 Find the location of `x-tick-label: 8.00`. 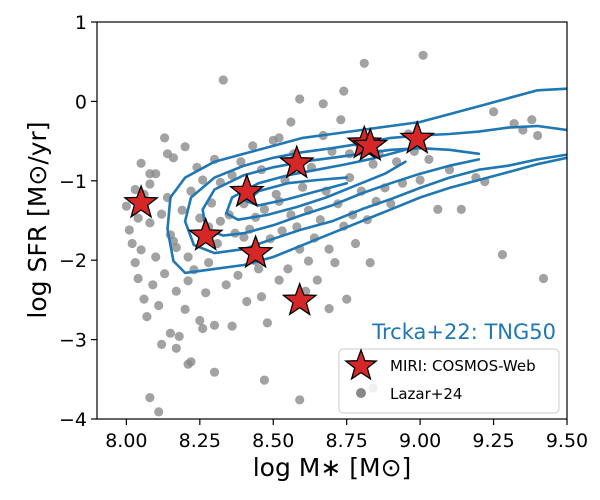

x-tick-label: 8.00 is located at coordinates (126, 441).